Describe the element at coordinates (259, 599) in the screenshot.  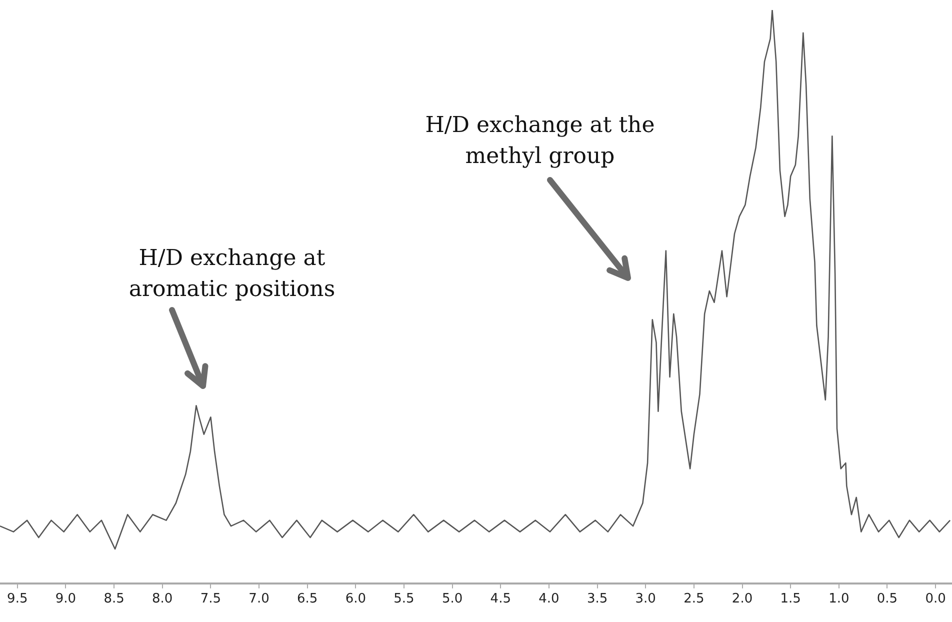
I see `x-tick-label: 7.0` at that location.